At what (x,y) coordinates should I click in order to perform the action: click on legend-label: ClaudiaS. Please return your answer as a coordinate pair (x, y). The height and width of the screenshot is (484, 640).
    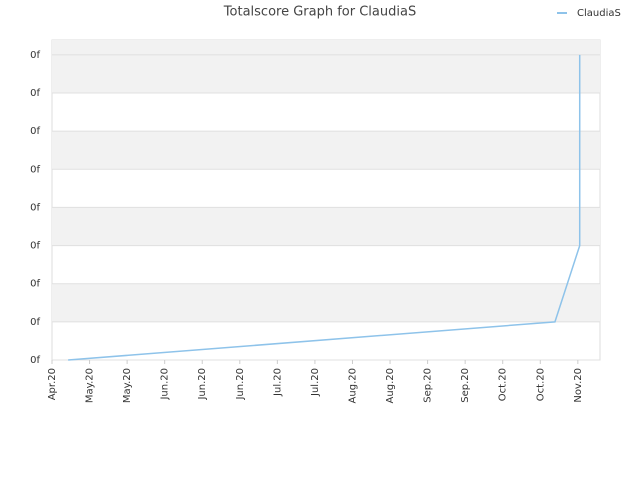
    Looking at the image, I should click on (599, 13).